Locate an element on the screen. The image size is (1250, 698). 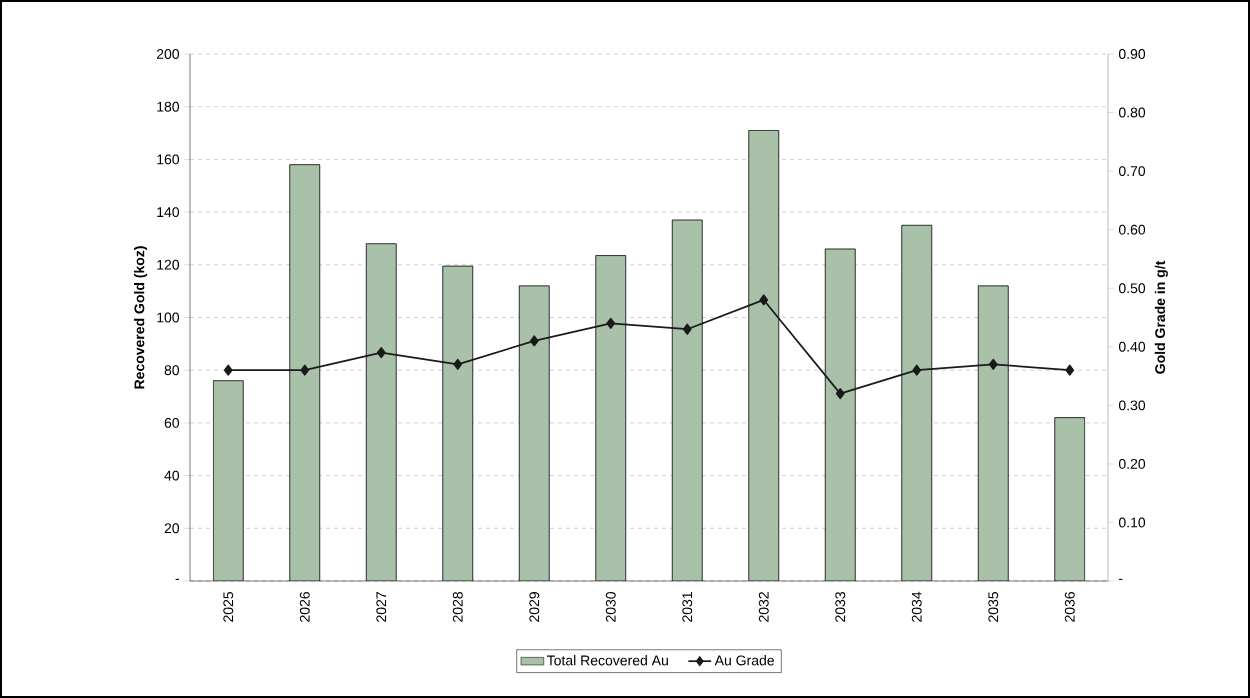
x-tick-label: 2029 is located at coordinates (534, 607).